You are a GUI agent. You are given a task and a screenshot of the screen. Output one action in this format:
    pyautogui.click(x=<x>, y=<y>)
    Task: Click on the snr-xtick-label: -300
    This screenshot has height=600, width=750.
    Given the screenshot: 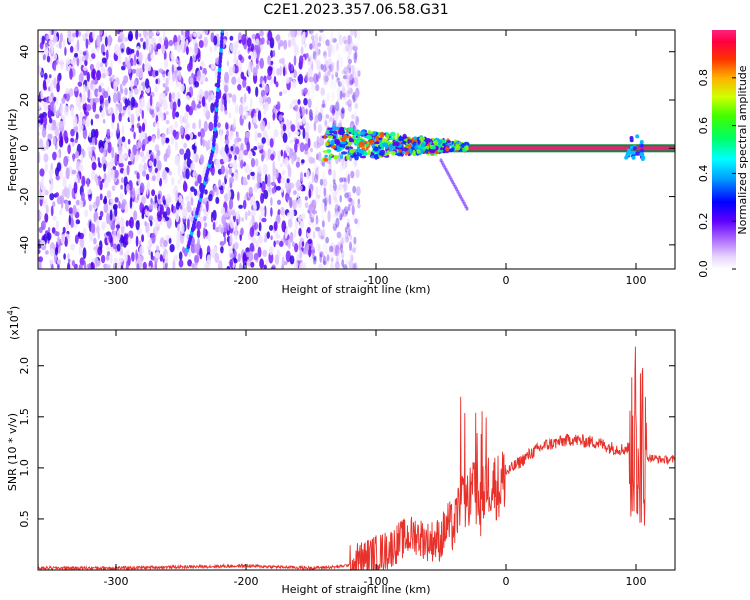 What is the action you would take?
    pyautogui.click(x=116, y=581)
    